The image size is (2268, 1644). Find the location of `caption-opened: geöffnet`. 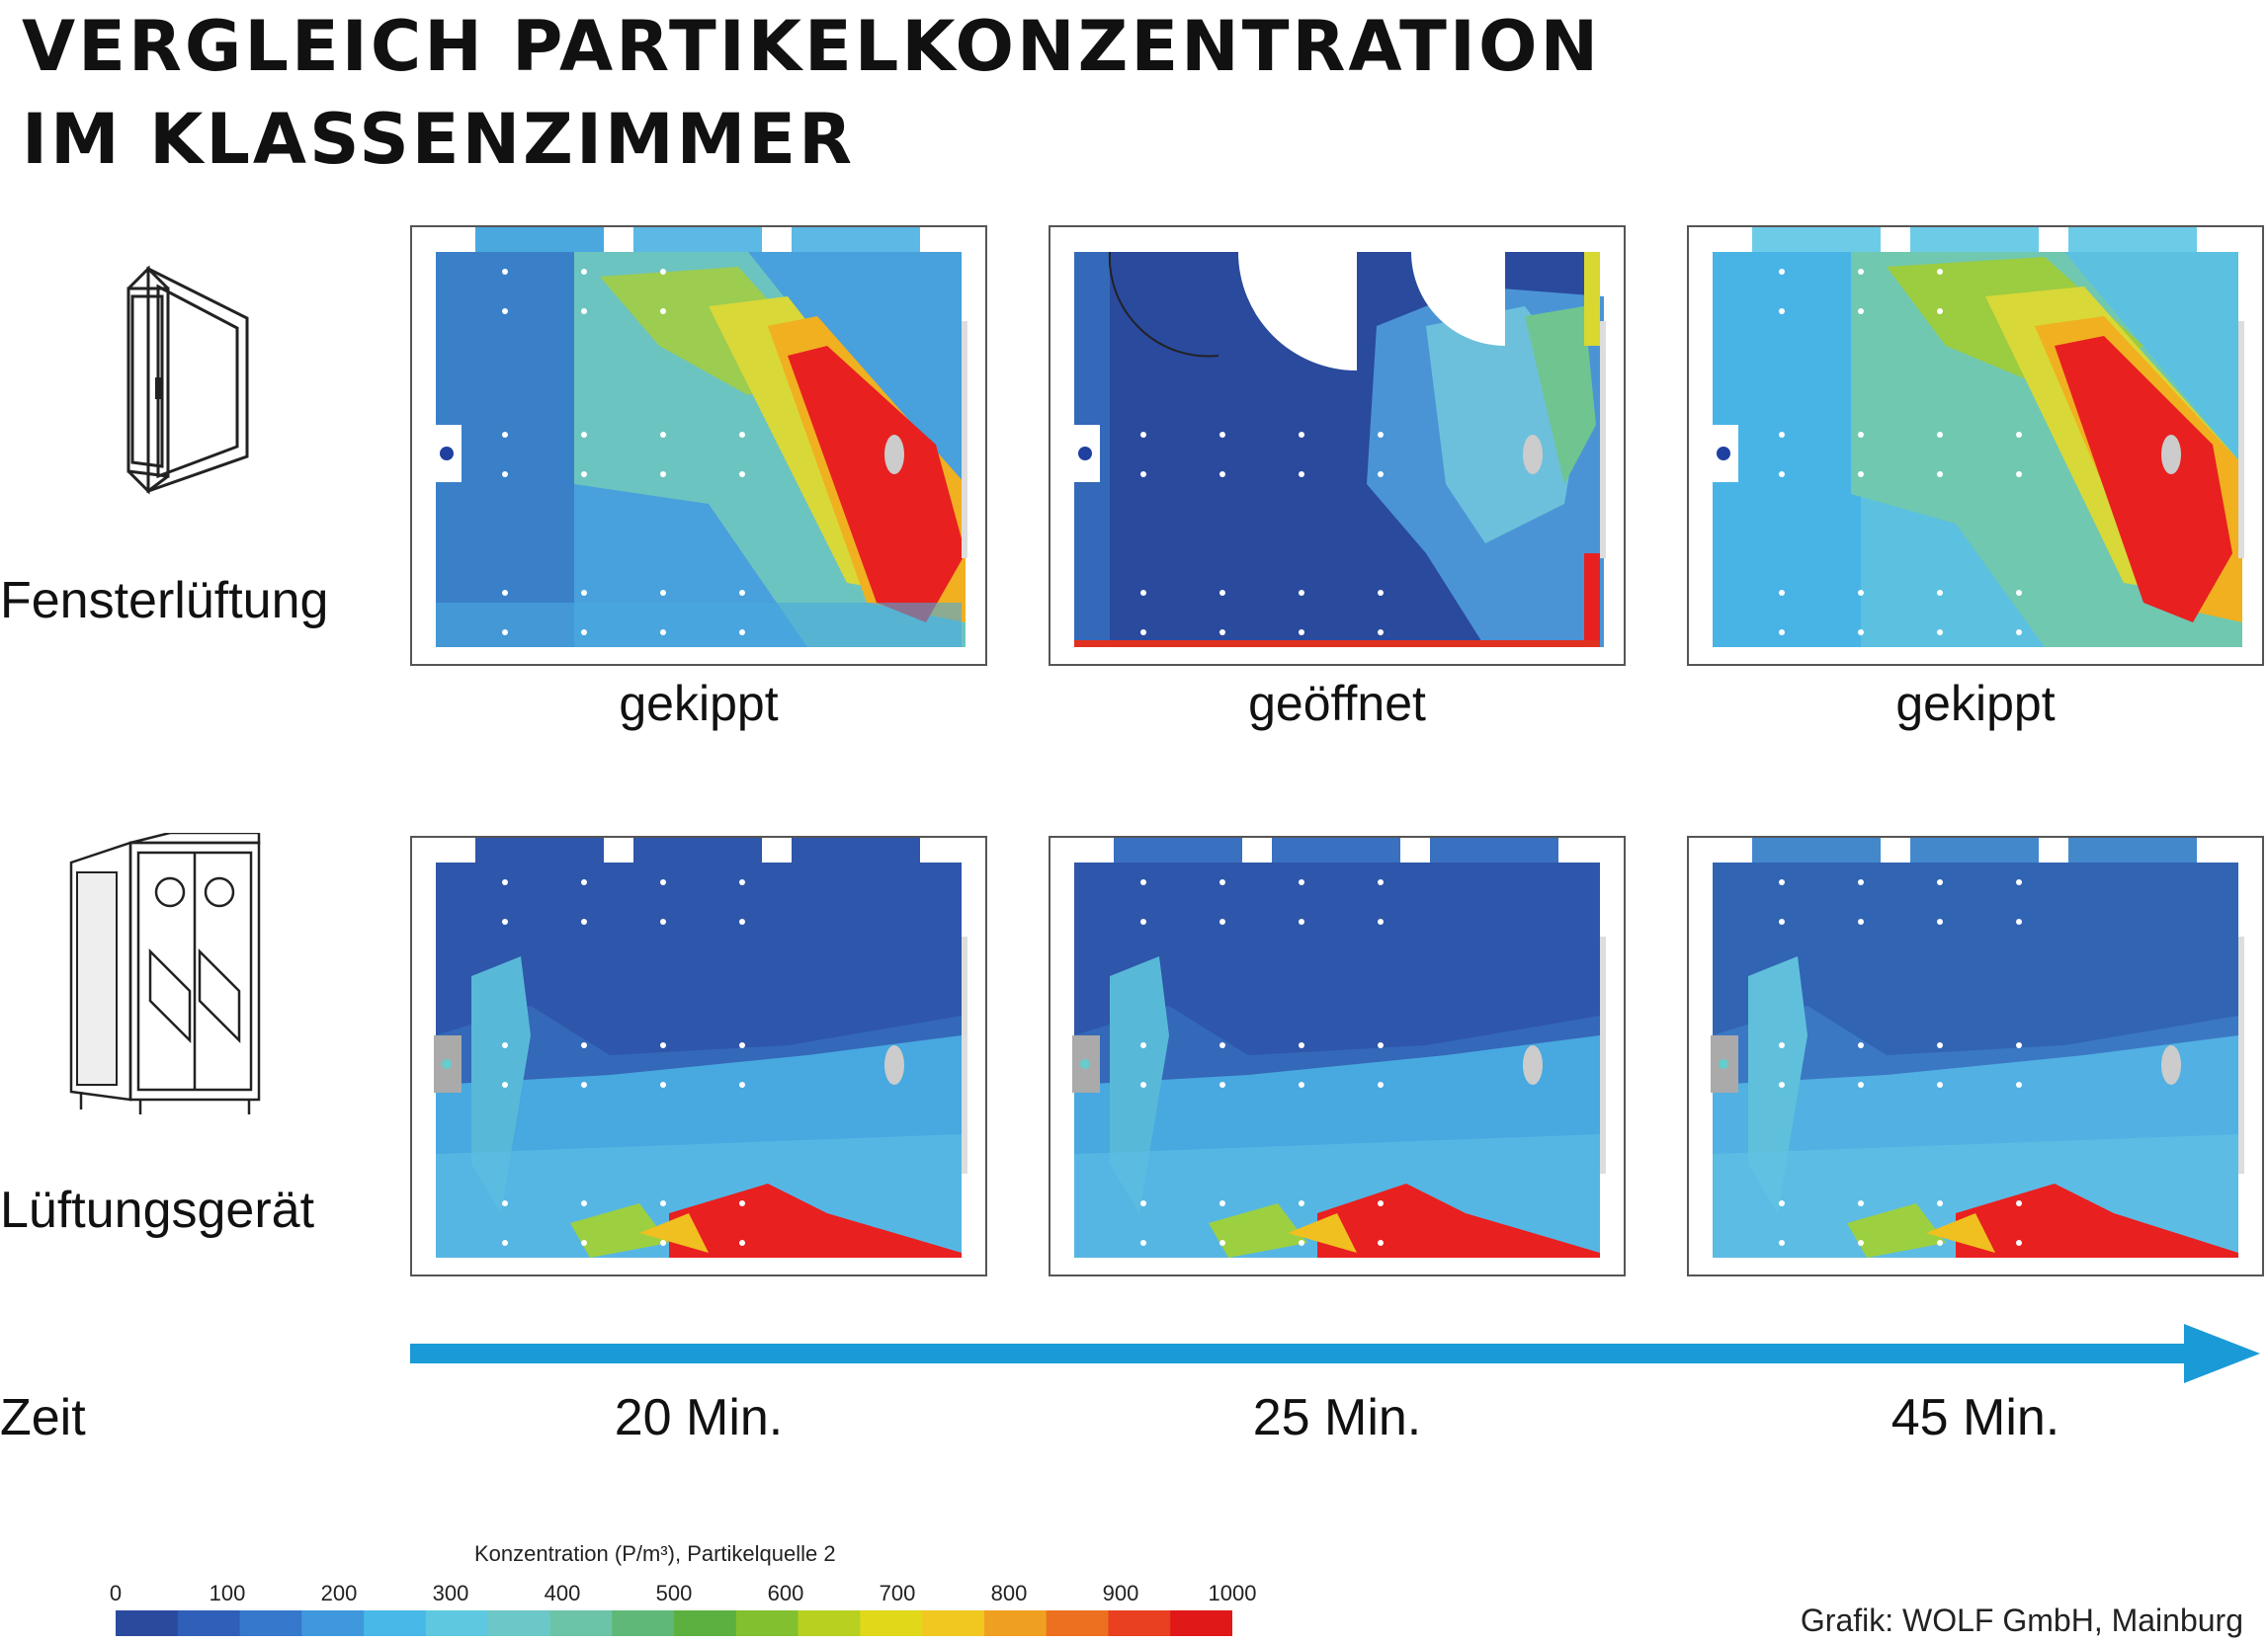

caption-opened: geöffnet is located at coordinates (1337, 704).